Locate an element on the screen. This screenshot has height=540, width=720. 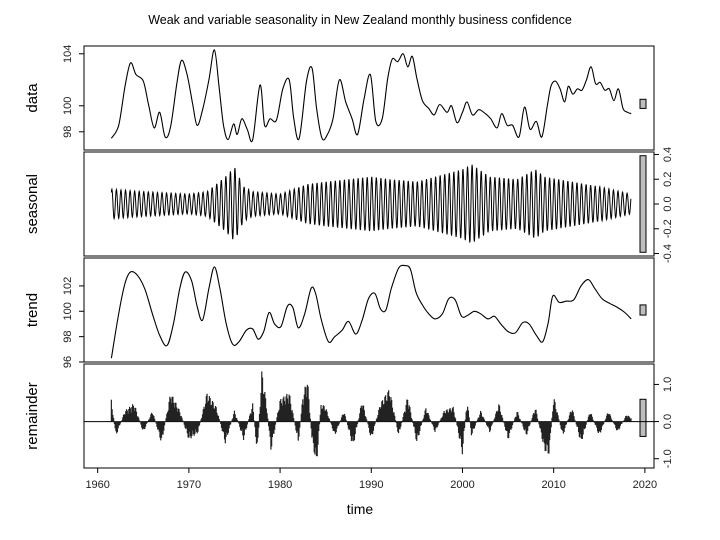
data-y-tick-label: 100 is located at coordinates (68, 106).